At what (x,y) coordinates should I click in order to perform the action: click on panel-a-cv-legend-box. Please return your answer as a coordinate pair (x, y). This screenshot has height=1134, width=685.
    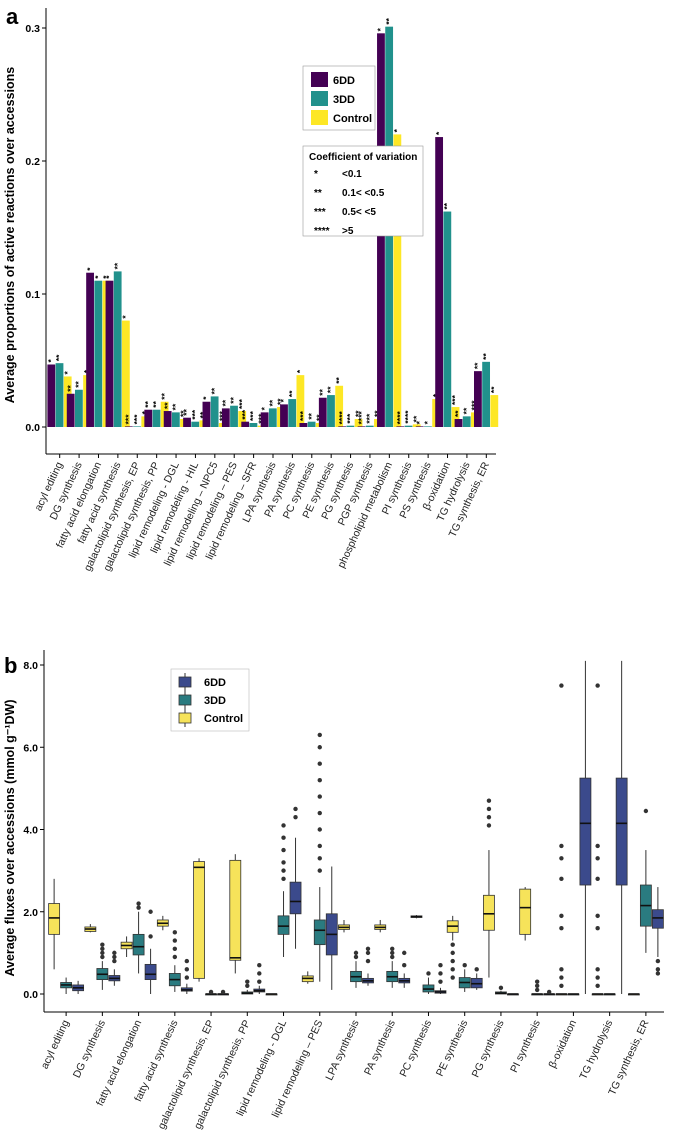
    Looking at the image, I should click on (363, 191).